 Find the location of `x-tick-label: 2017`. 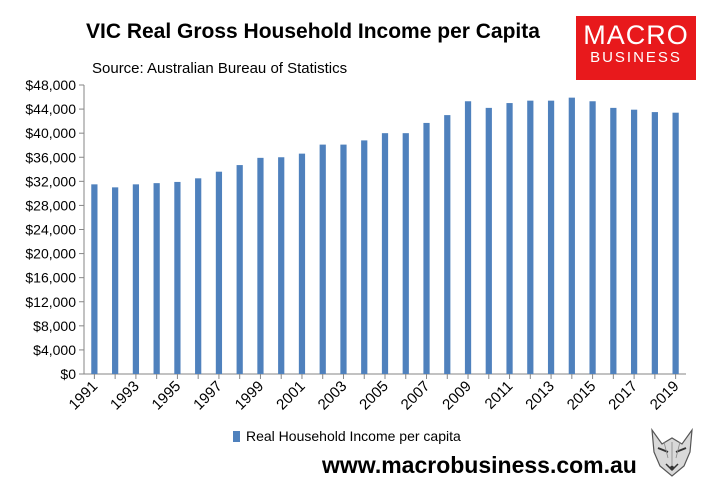

x-tick-label: 2017 is located at coordinates (623, 396).